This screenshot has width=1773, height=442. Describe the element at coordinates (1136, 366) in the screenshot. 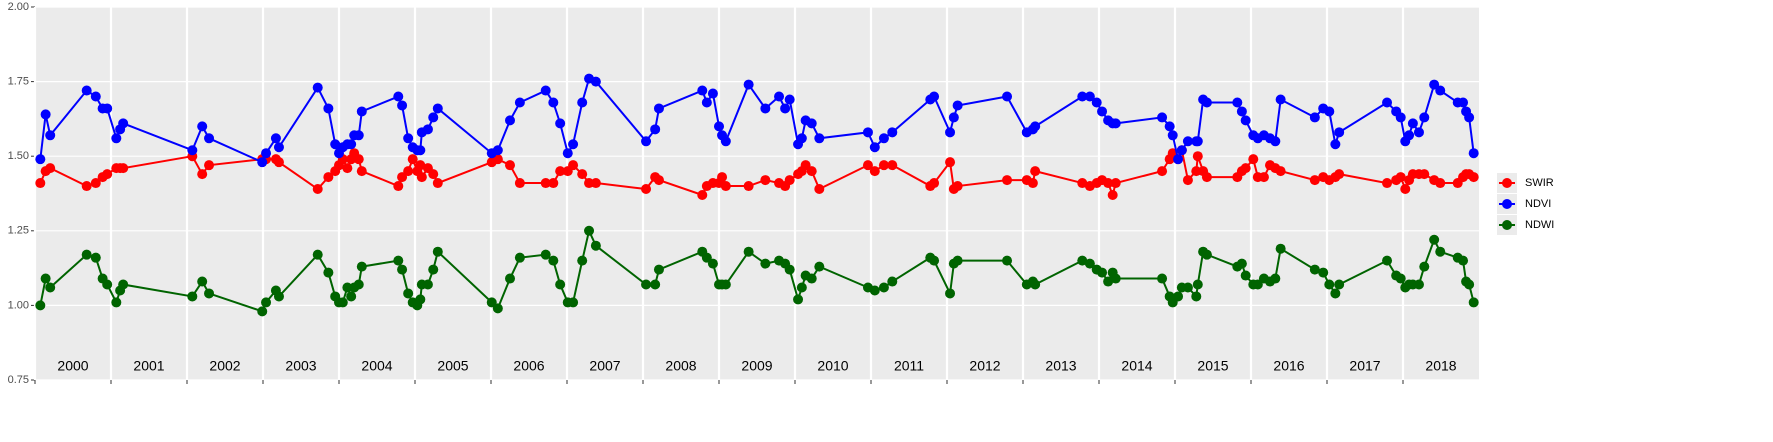

I see `year-label: 2014` at that location.